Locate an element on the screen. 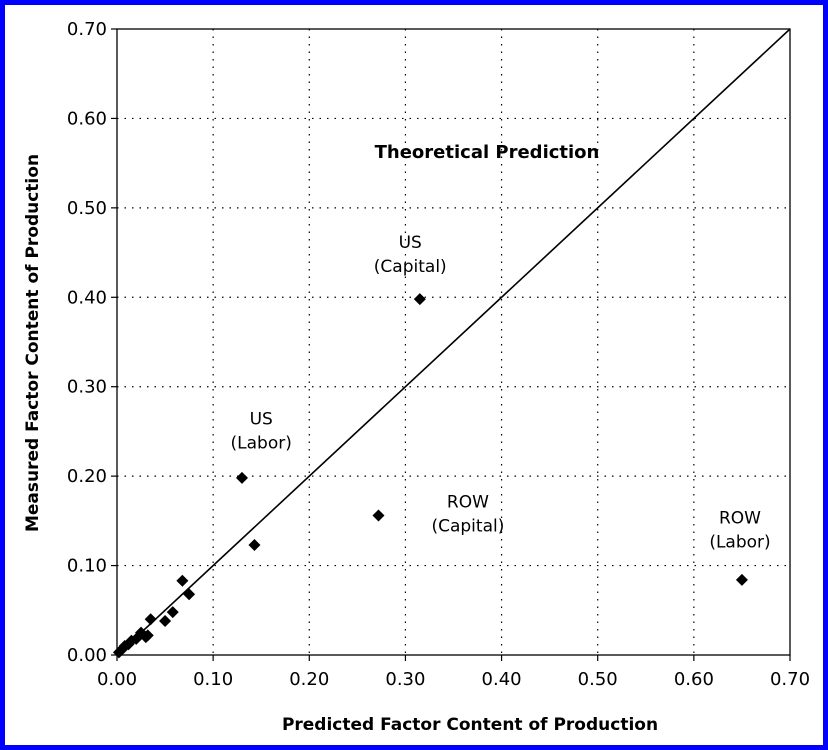 This screenshot has width=828, height=750. y-tick-label: 0.20 is located at coordinates (87, 476).